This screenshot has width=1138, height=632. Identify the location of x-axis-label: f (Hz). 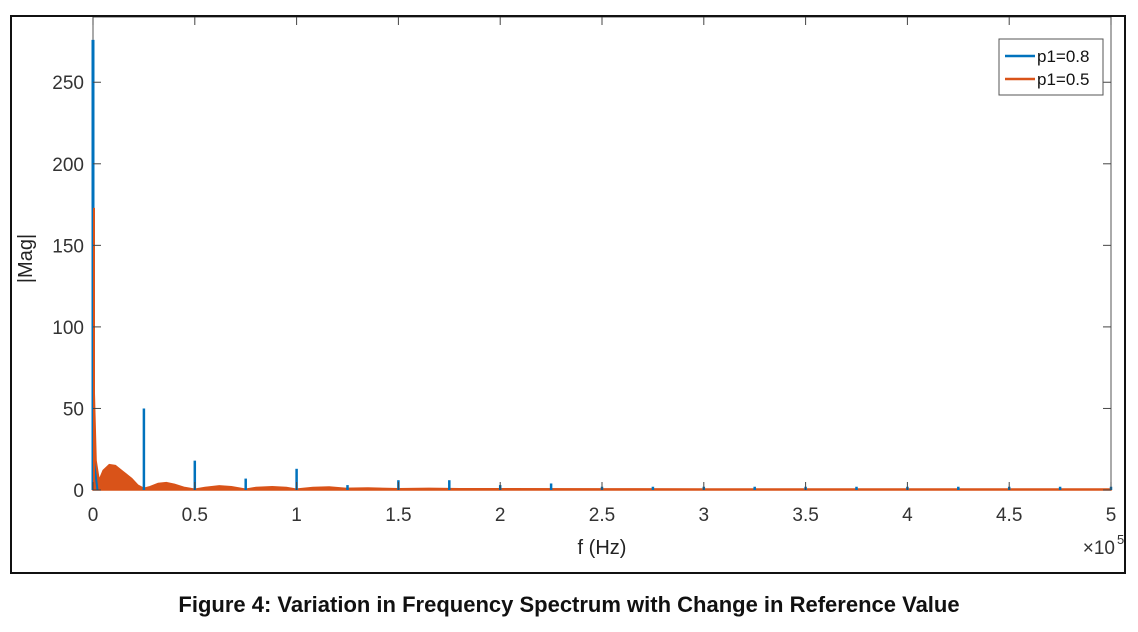
(602, 548).